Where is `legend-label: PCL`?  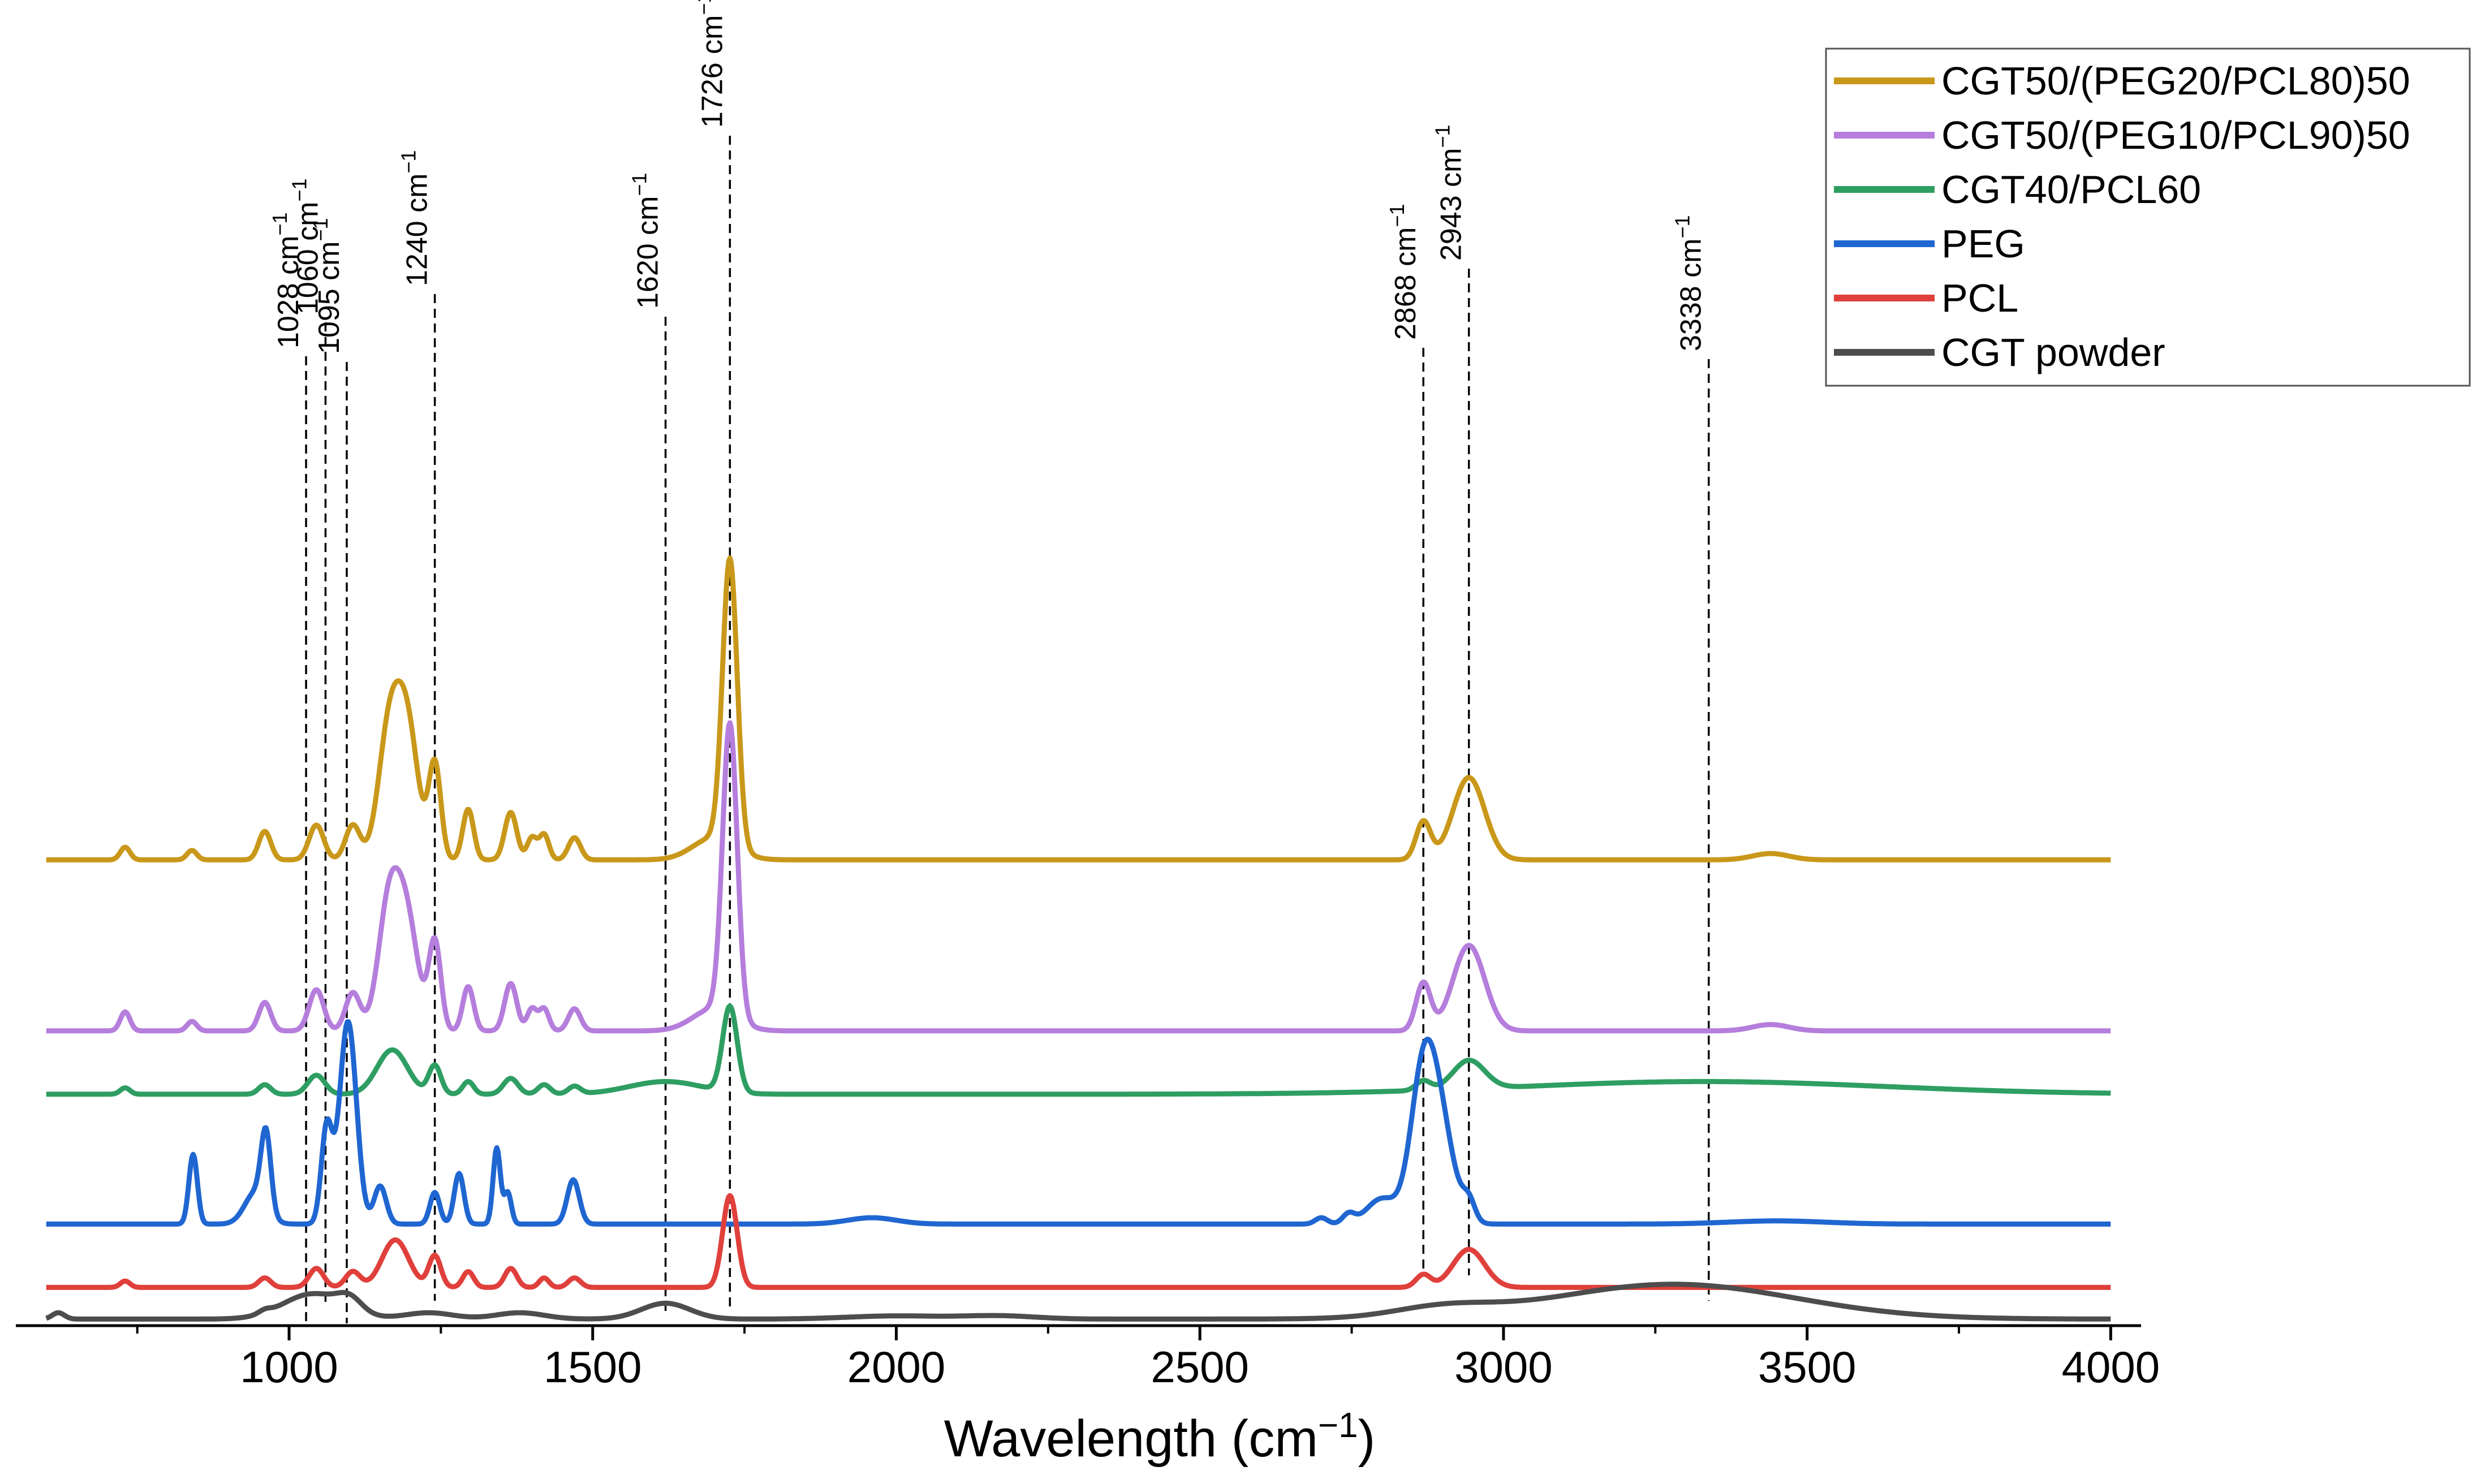 legend-label: PCL is located at coordinates (1979, 298).